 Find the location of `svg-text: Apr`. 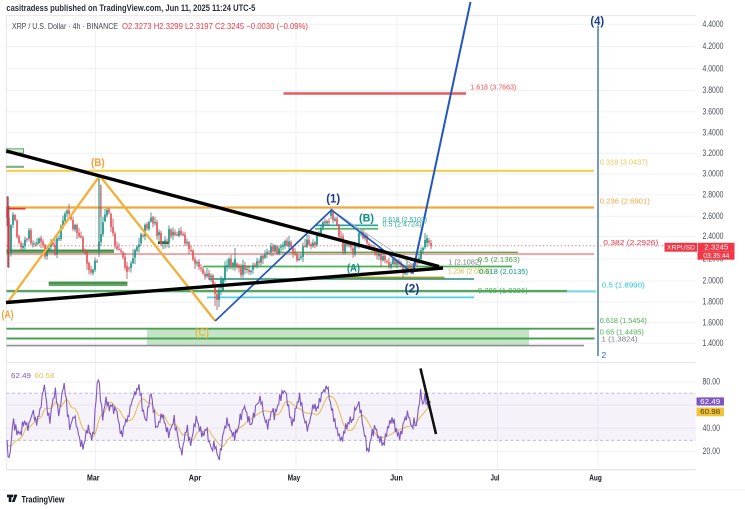

svg-text: Apr is located at coordinates (195, 477).